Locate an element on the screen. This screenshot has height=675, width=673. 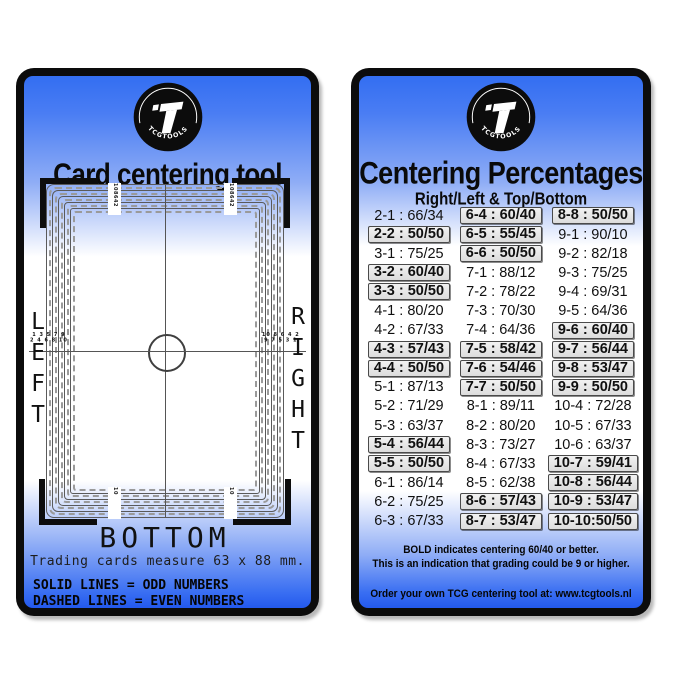
ruler-numbers-left-even: 2 4 6 8 10 is located at coordinates (49, 340).